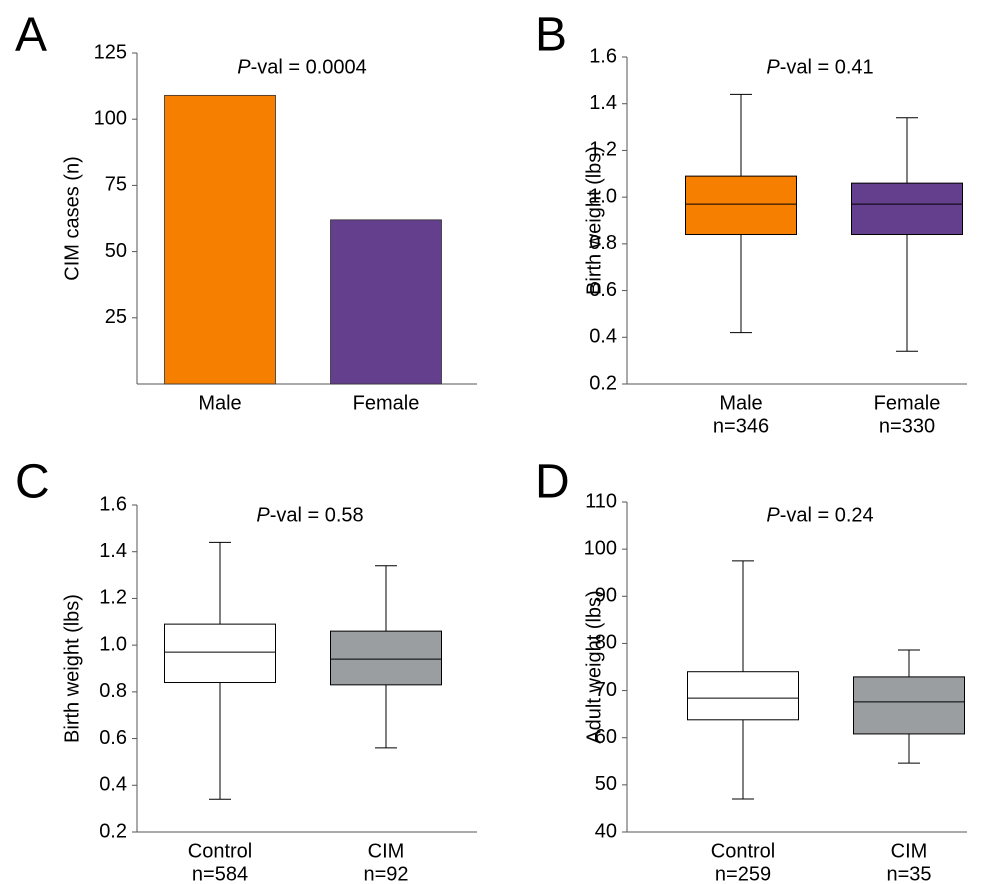 This screenshot has height=884, width=993. What do you see at coordinates (743, 873) in the screenshot?
I see `n-label: n=259` at bounding box center [743, 873].